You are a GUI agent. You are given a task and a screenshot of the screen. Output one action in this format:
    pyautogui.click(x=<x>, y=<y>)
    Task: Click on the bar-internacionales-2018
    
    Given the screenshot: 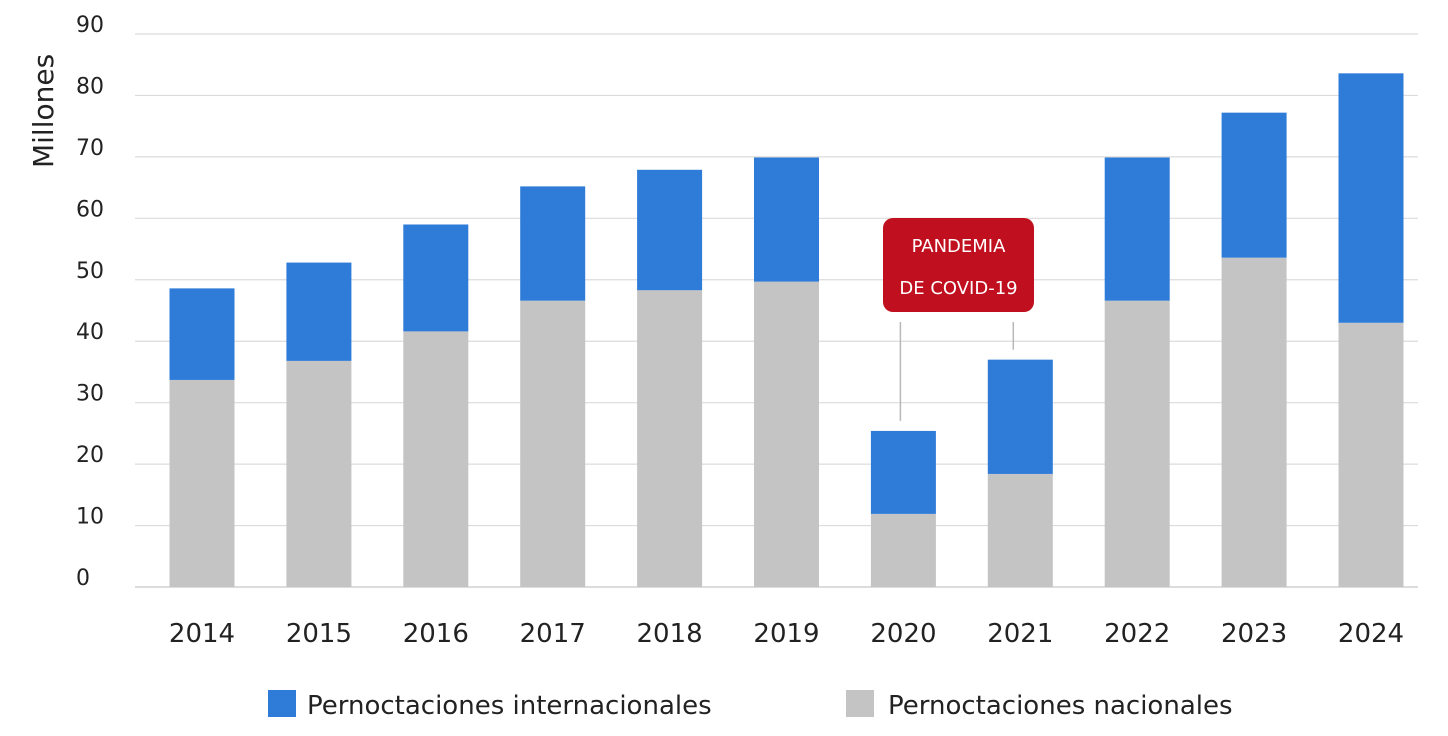 What is the action you would take?
    pyautogui.click(x=670, y=230)
    